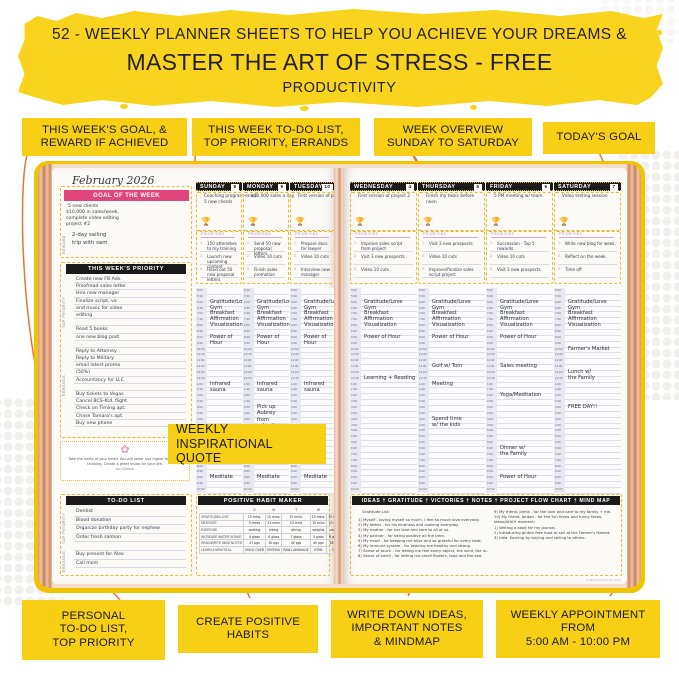 Image resolution: width=679 pixels, height=679 pixels. What do you see at coordinates (254, 550) in the screenshot?
I see `habit-cell: VOICE OVER` at bounding box center [254, 550].